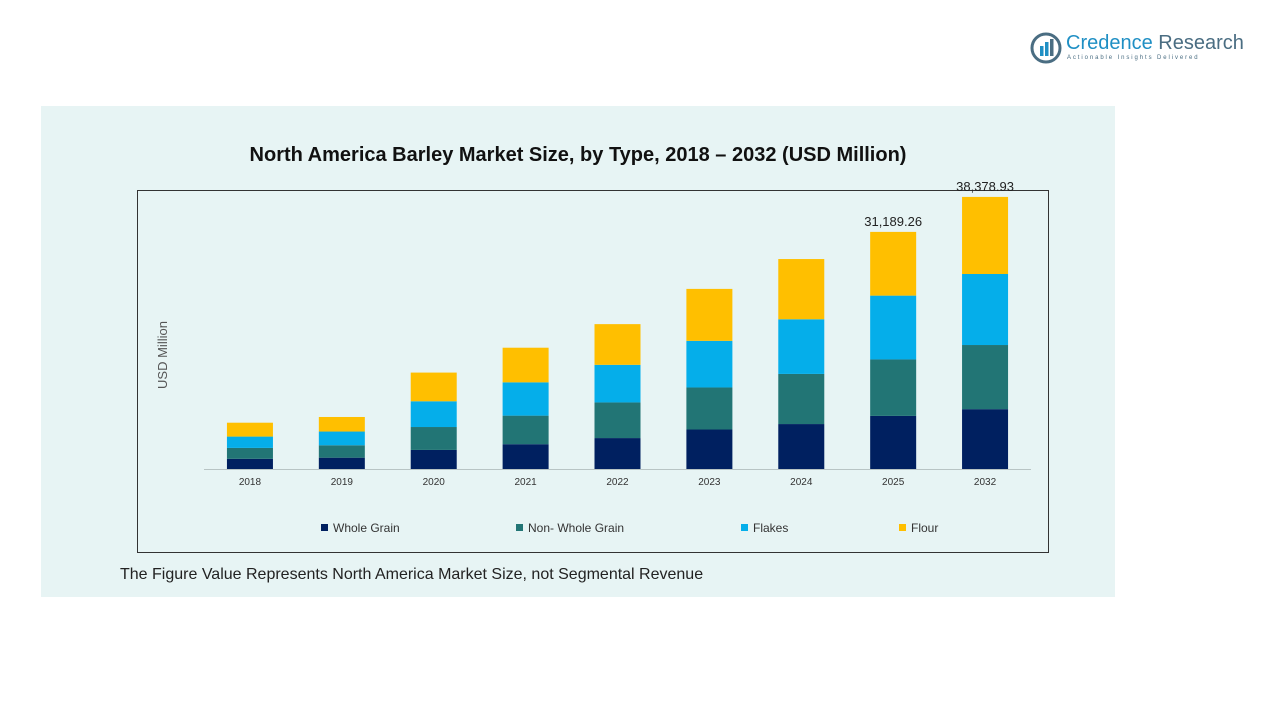  What do you see at coordinates (893, 442) in the screenshot?
I see `bar-segment-whole-grain-2025` at bounding box center [893, 442].